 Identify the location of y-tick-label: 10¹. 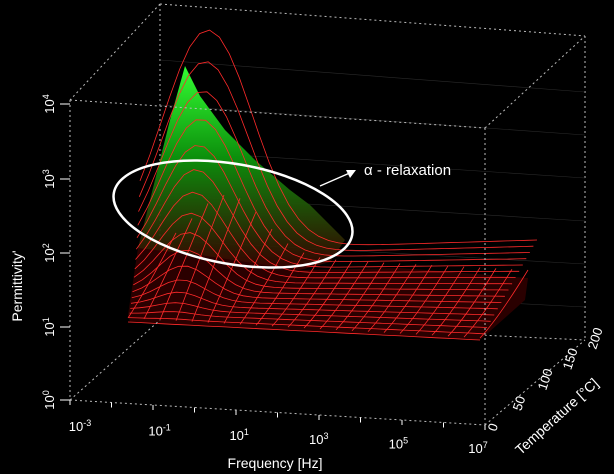
(49, 326).